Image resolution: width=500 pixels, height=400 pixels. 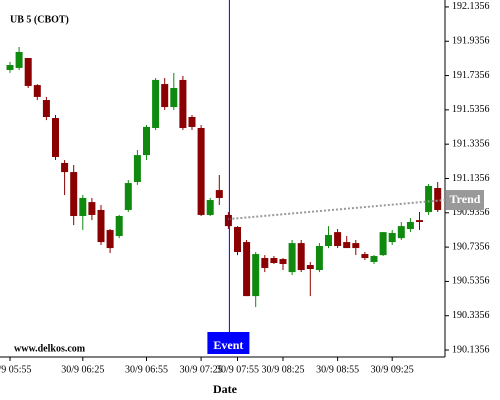 What do you see at coordinates (471, 281) in the screenshot?
I see `y-tick-label: 190.5356` at bounding box center [471, 281].